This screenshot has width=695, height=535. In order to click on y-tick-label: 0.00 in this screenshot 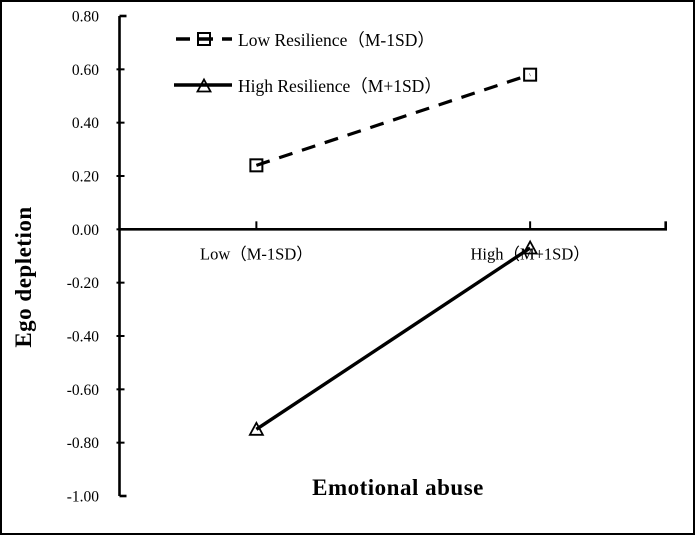, I will do `click(85, 230)`.